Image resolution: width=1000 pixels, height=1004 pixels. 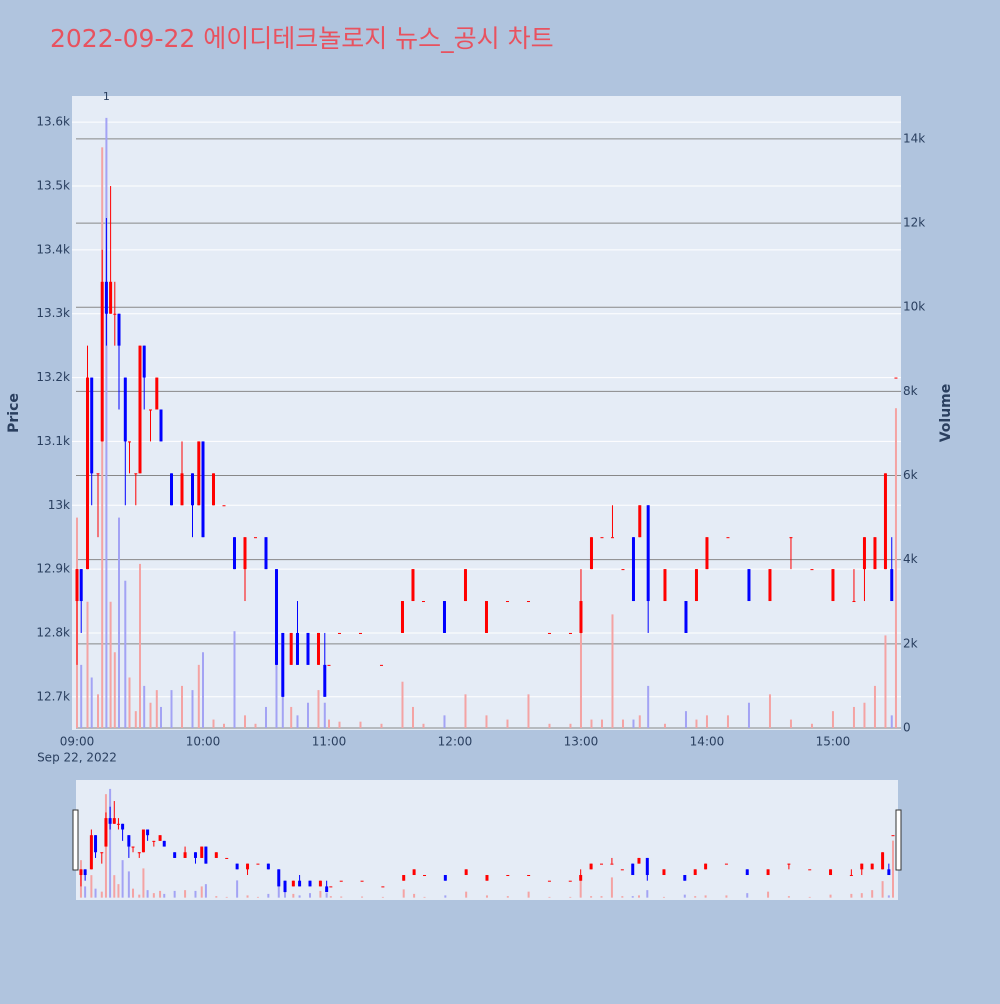 What do you see at coordinates (910, 475) in the screenshot?
I see `y2-tick-label: 6k` at bounding box center [910, 475].